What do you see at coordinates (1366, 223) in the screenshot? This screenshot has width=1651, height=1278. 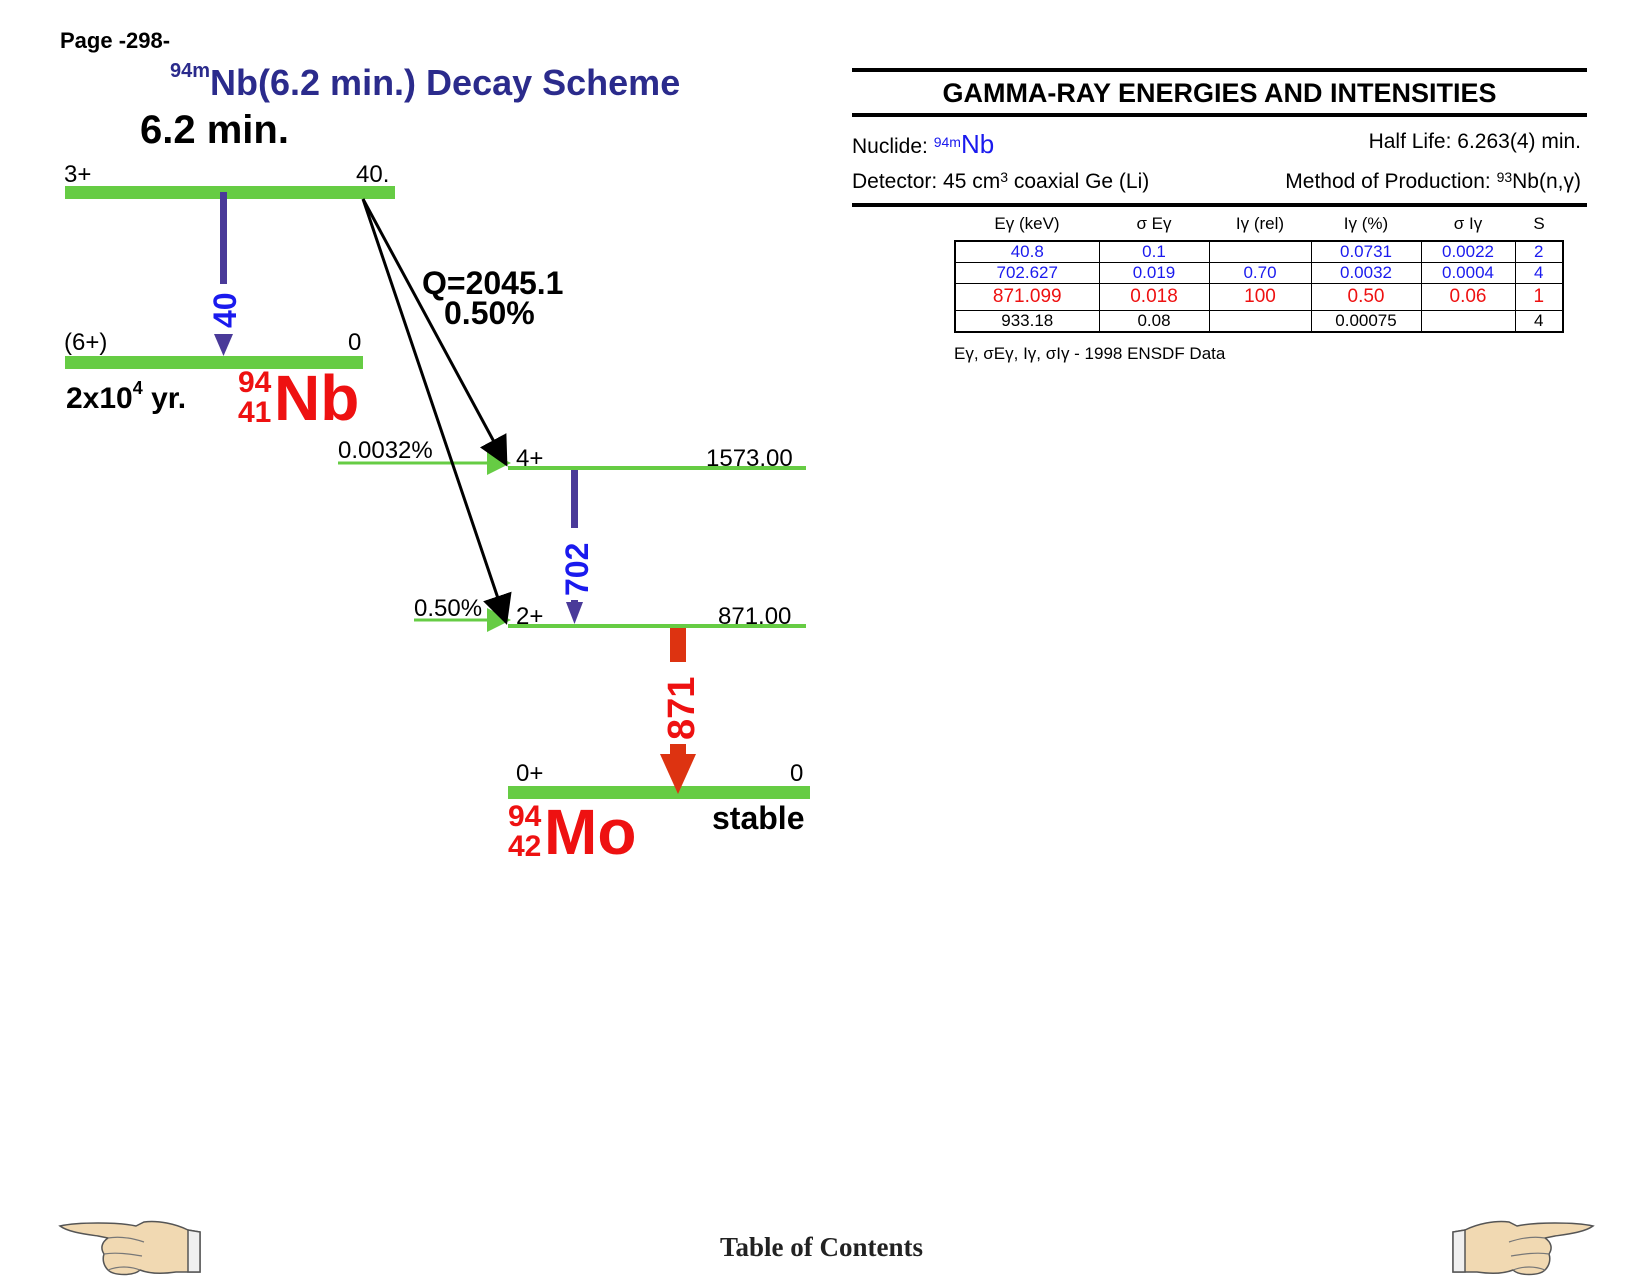 I see `header-pct-intensity: Iγ (%)` at bounding box center [1366, 223].